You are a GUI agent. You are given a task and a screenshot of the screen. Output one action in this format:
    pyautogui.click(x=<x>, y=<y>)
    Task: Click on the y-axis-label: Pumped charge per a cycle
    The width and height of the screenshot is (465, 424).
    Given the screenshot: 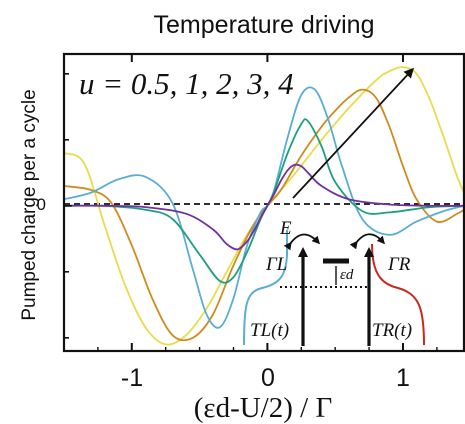 What is the action you would take?
    pyautogui.click(x=29, y=204)
    